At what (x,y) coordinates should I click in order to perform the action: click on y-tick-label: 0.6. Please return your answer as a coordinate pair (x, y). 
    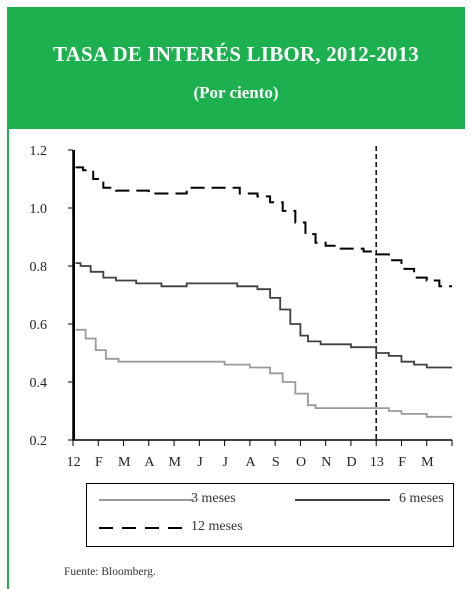
    Looking at the image, I should click on (39, 325).